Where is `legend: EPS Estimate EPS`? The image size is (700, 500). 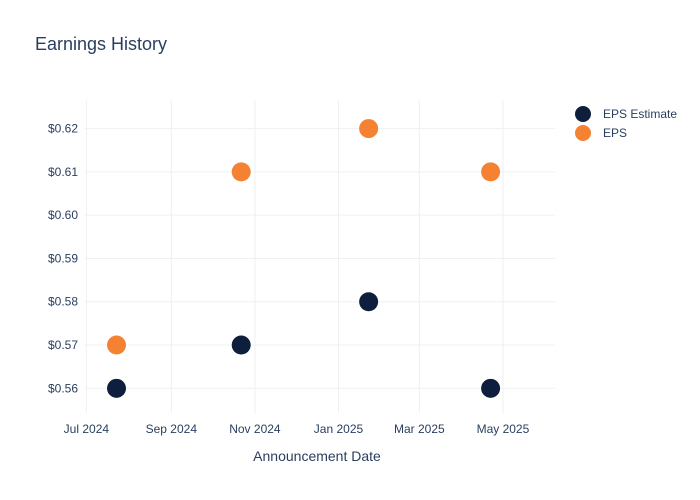 legend: EPS Estimate EPS is located at coordinates (626, 123).